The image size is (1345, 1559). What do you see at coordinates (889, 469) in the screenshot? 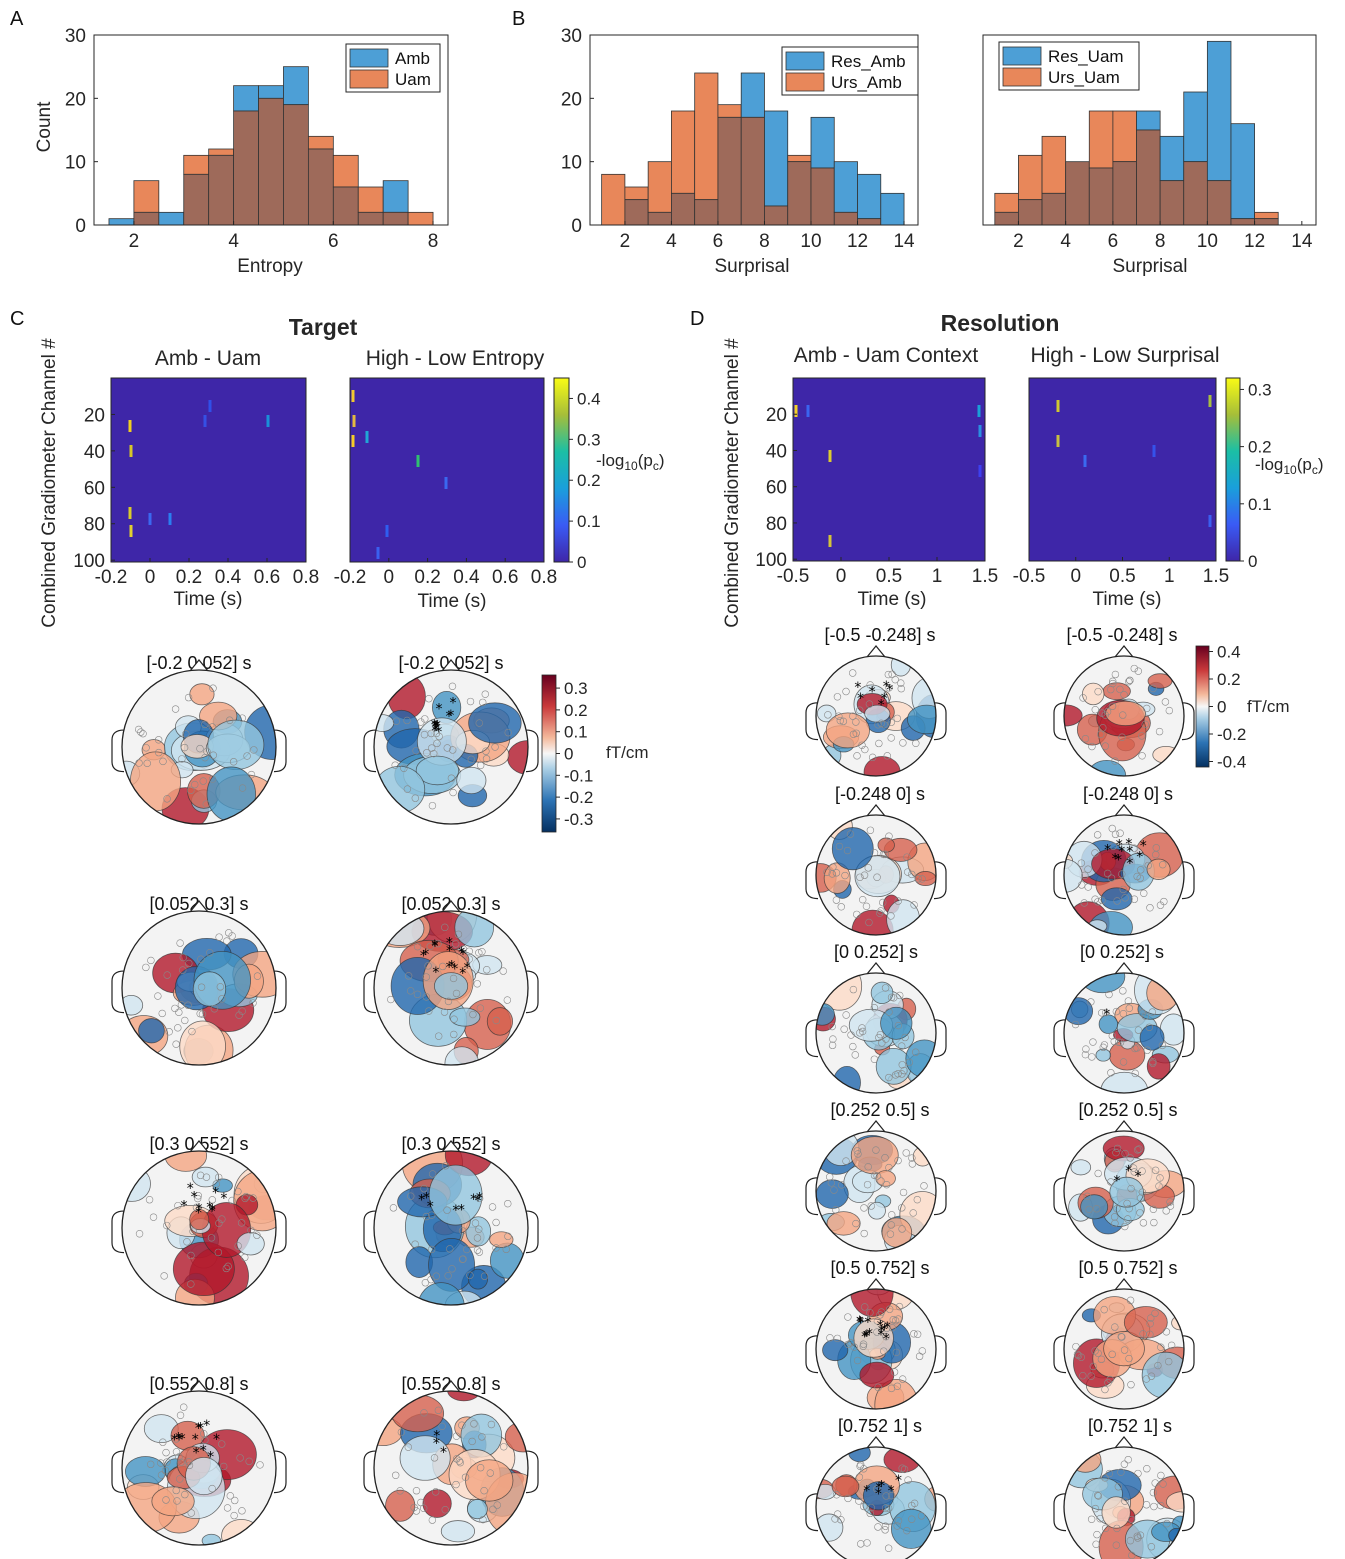
I see `heatmap-resolution-context-field` at bounding box center [889, 469].